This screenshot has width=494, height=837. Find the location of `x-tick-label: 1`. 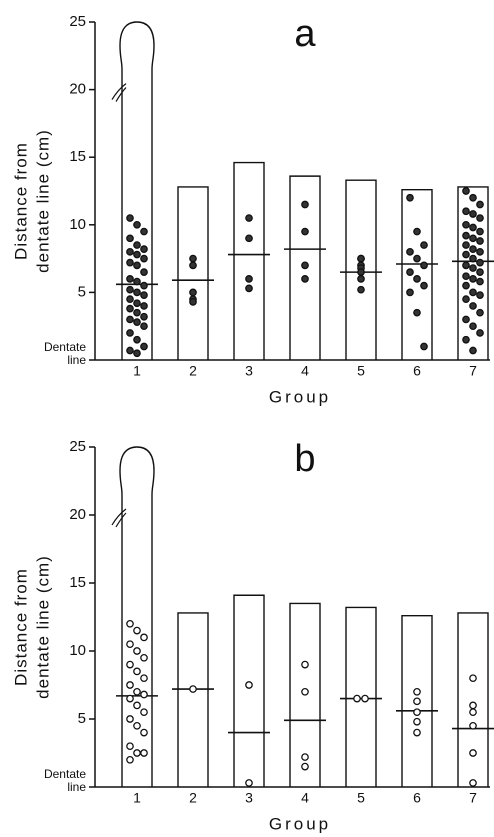

x-tick-label: 1 is located at coordinates (137, 371).